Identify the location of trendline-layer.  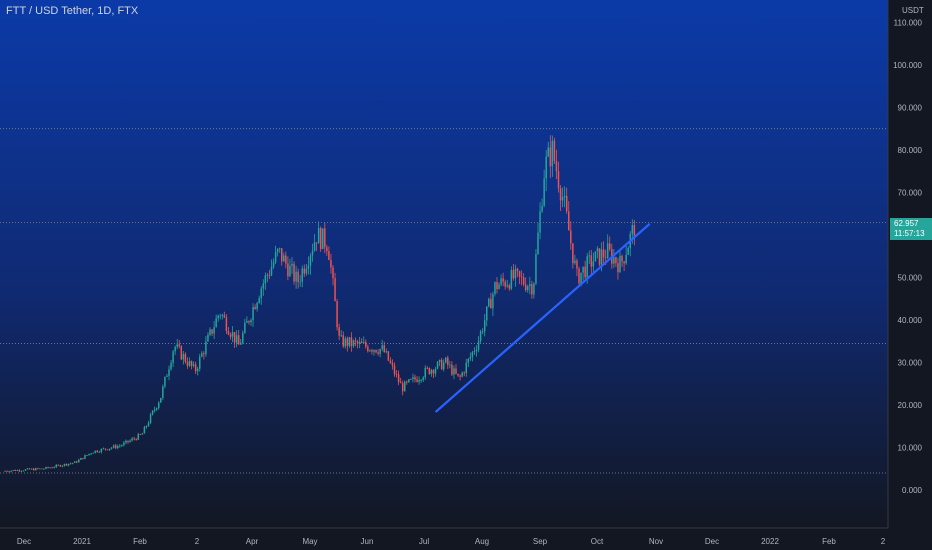
(543, 318).